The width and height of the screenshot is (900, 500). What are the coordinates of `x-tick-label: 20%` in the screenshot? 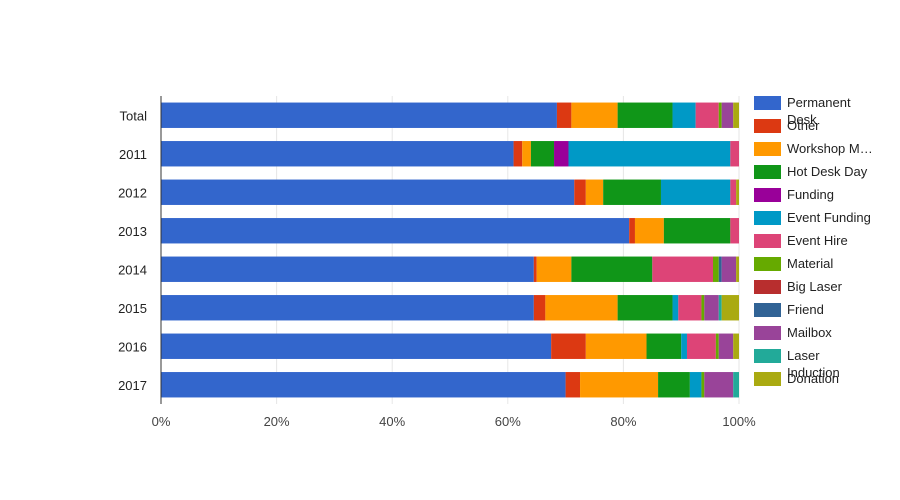 It's located at (277, 421).